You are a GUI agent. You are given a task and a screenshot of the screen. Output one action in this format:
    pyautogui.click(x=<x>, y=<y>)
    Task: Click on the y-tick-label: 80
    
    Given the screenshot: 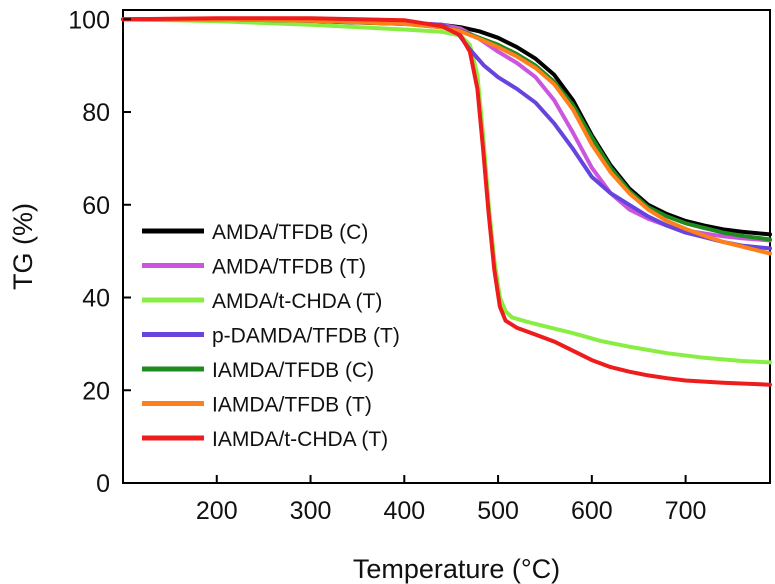 What is the action you would take?
    pyautogui.click(x=96, y=113)
    